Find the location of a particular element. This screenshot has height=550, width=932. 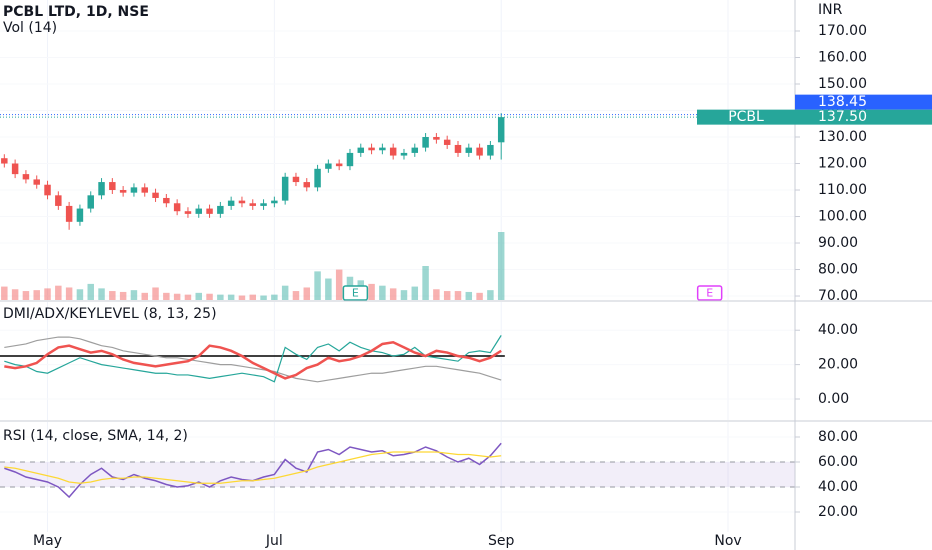

y-tick-label: 110.00 is located at coordinates (842, 190).